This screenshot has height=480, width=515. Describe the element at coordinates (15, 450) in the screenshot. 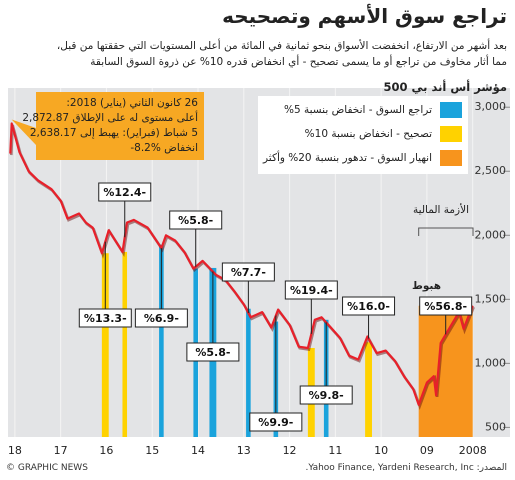

I see `x-tick-label: 18` at that location.